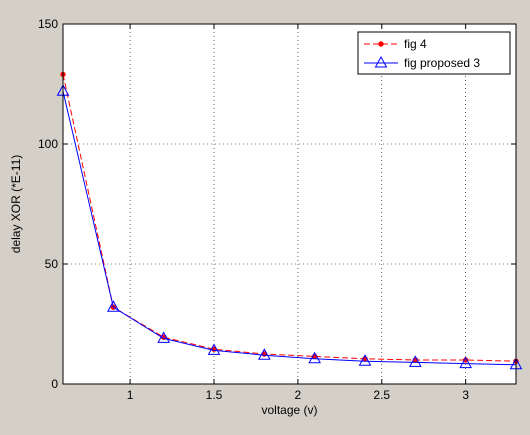 The image size is (530, 435). I want to click on y-axis-label: delay XOR (*E-11), so click(16, 204).